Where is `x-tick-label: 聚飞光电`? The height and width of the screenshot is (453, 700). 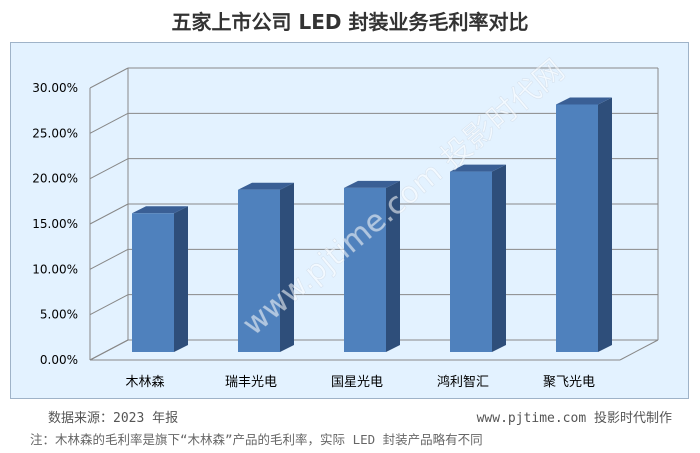 x-tick-label: 聚飞光电 is located at coordinates (569, 382).